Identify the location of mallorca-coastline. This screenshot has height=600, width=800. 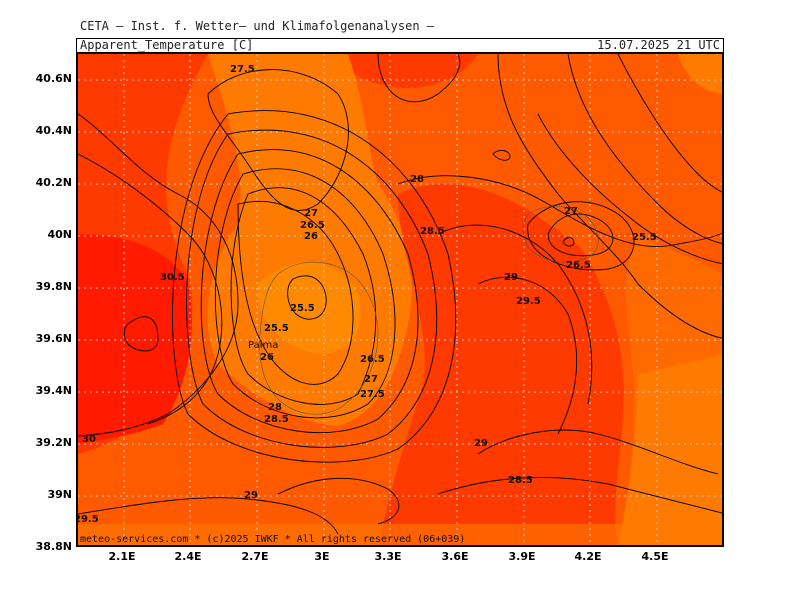
(319, 338).